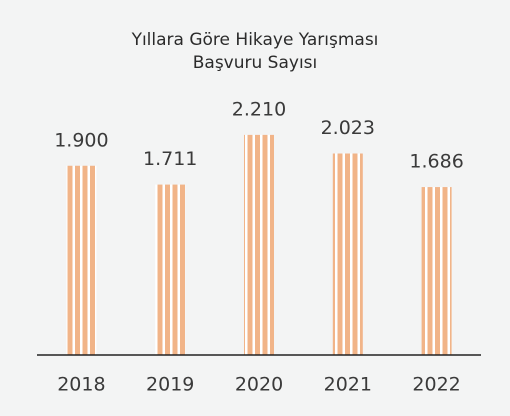  What do you see at coordinates (348, 385) in the screenshot?
I see `x-tick-label: 2021` at bounding box center [348, 385].